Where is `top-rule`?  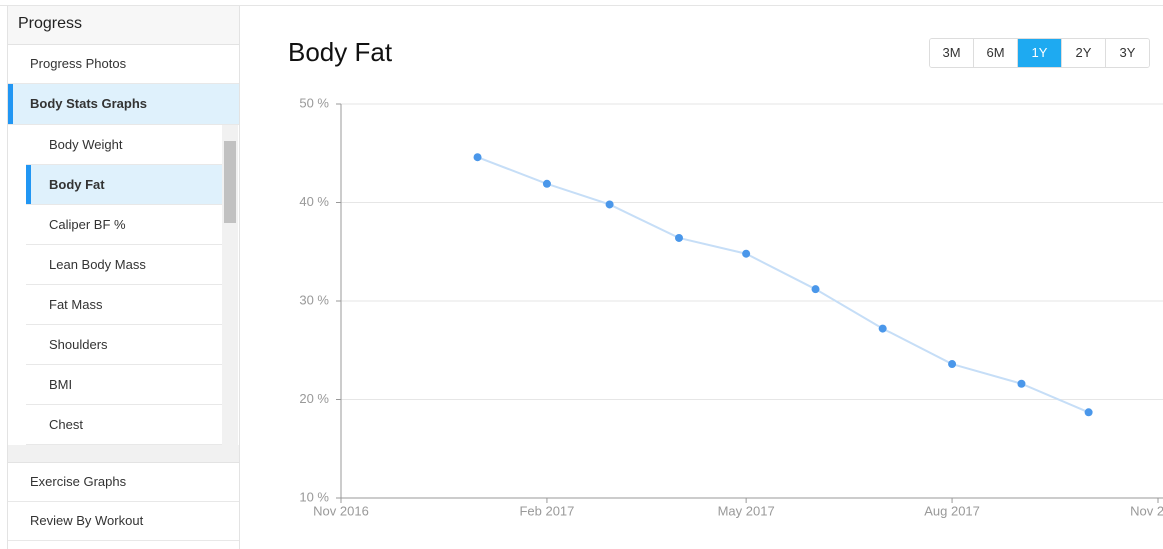 top-rule is located at coordinates (581, 5).